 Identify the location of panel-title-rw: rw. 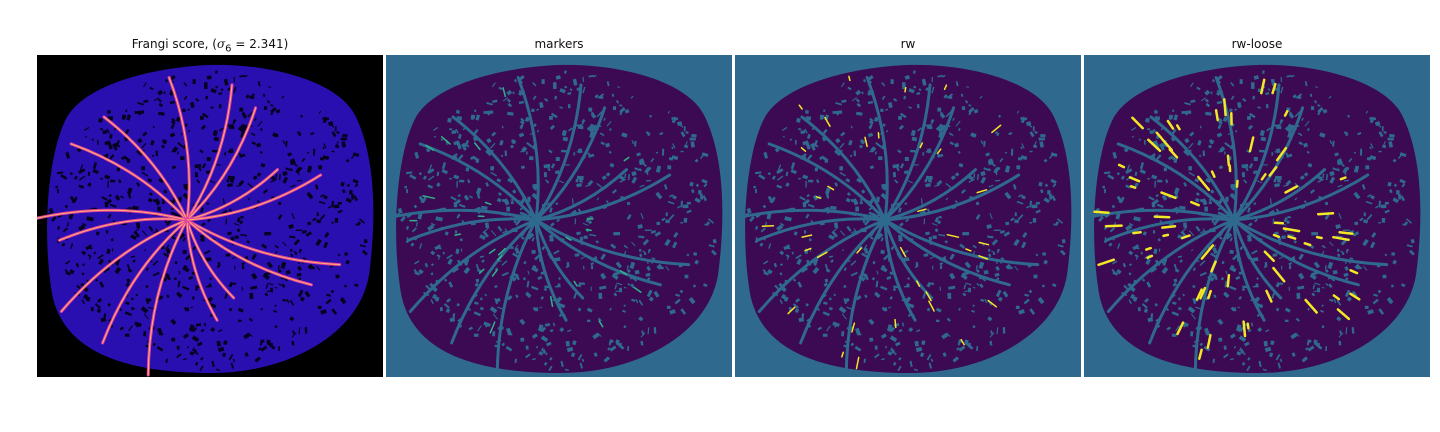
(908, 44).